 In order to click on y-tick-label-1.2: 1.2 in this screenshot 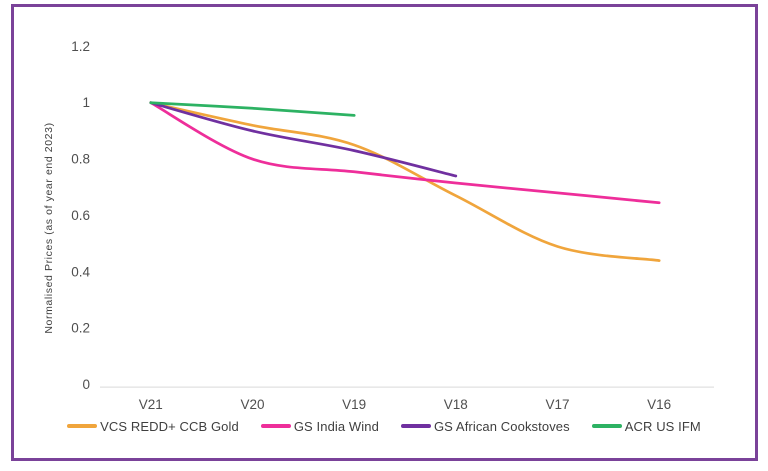, I will do `click(80, 46)`.